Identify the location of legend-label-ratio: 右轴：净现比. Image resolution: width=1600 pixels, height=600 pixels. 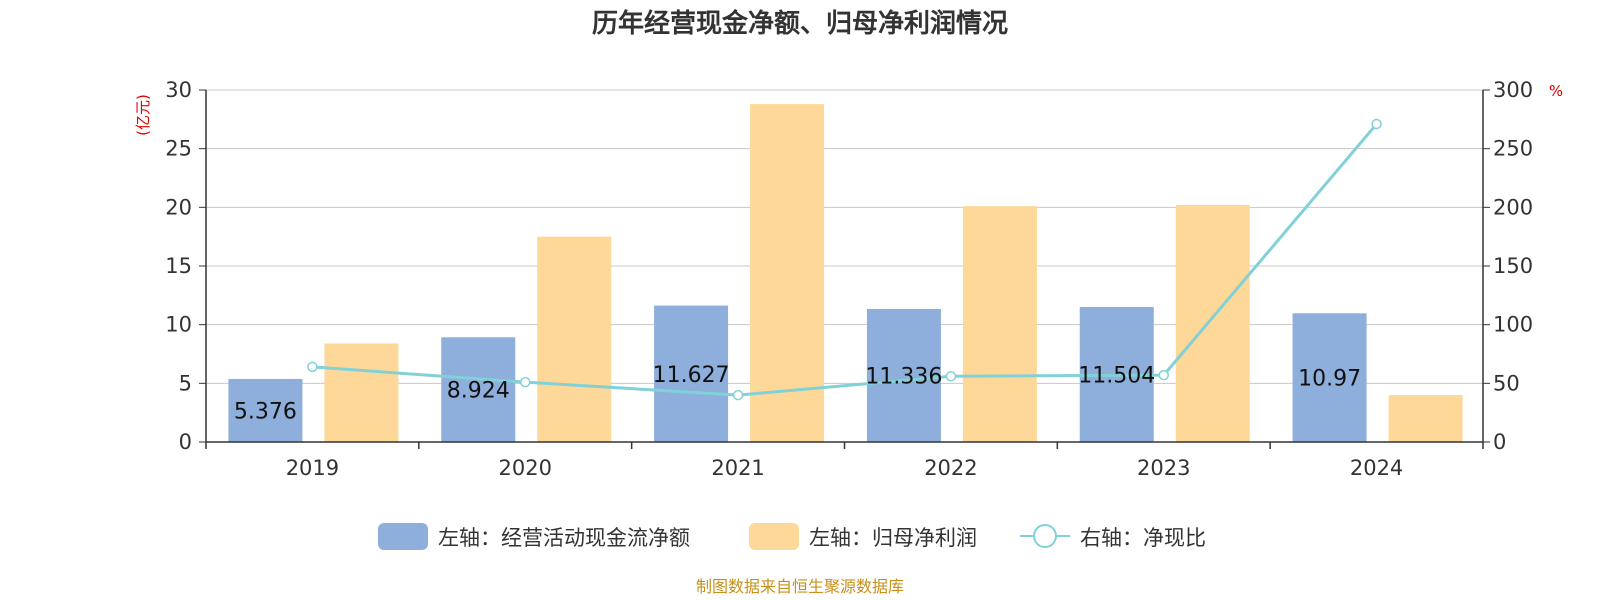
(1143, 538).